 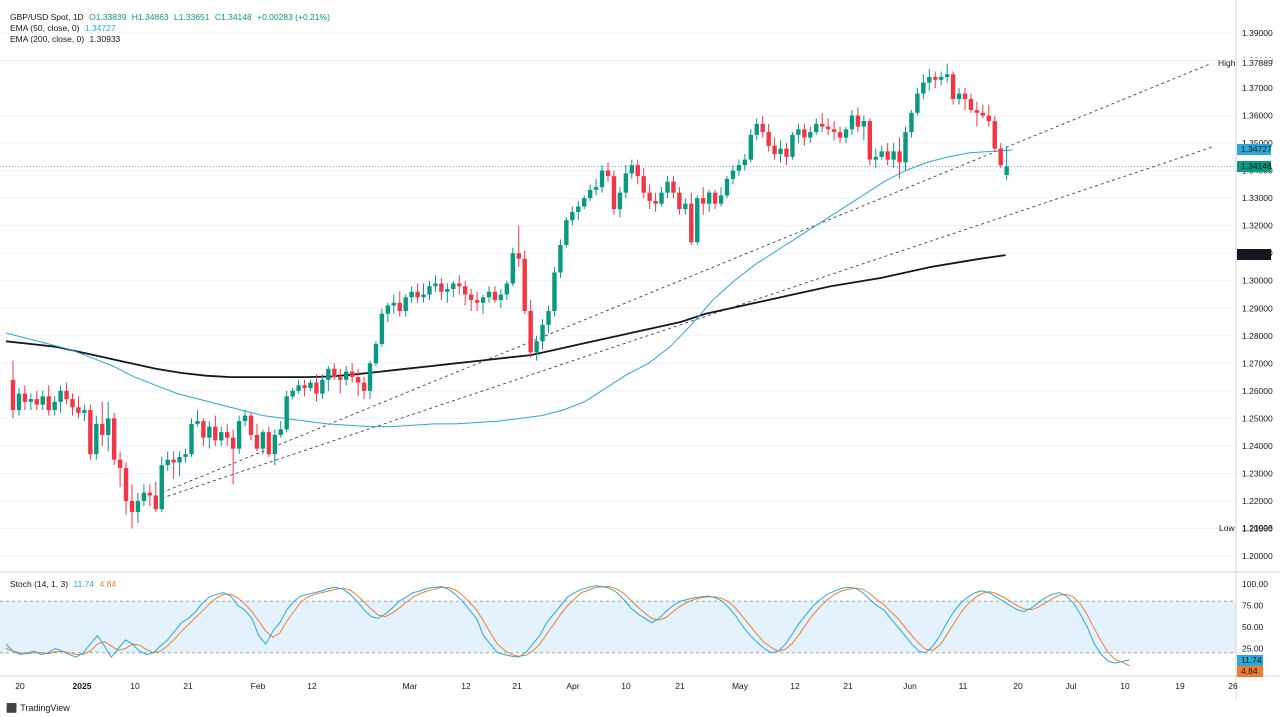 I want to click on time-tick-label: Jun, so click(x=910, y=686).